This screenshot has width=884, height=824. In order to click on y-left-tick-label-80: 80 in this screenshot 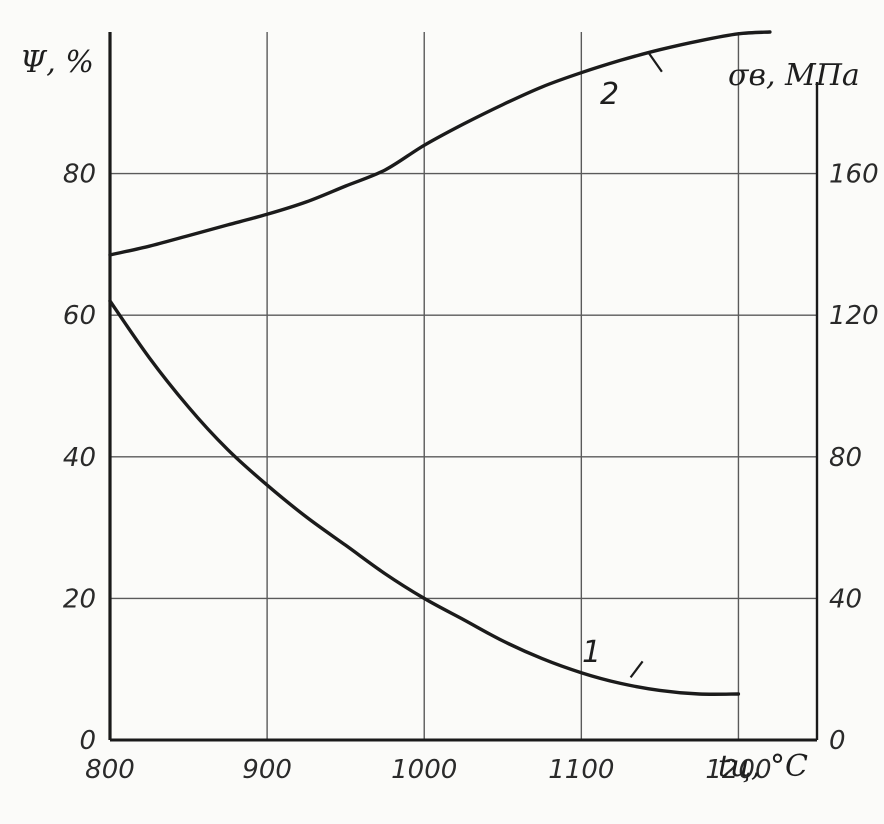, I will do `click(79, 175)`.